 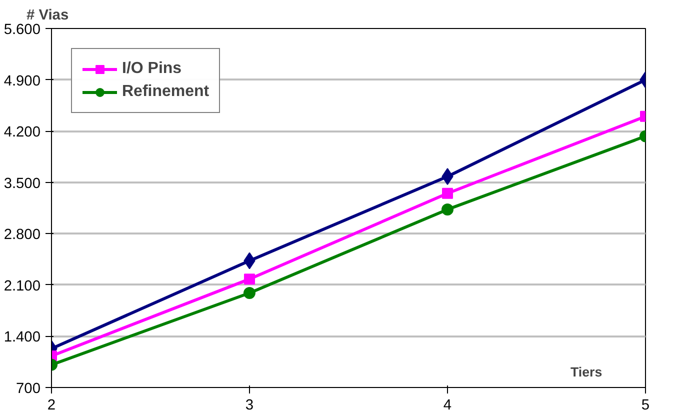 I want to click on legend-label: Refinement, so click(x=166, y=92).